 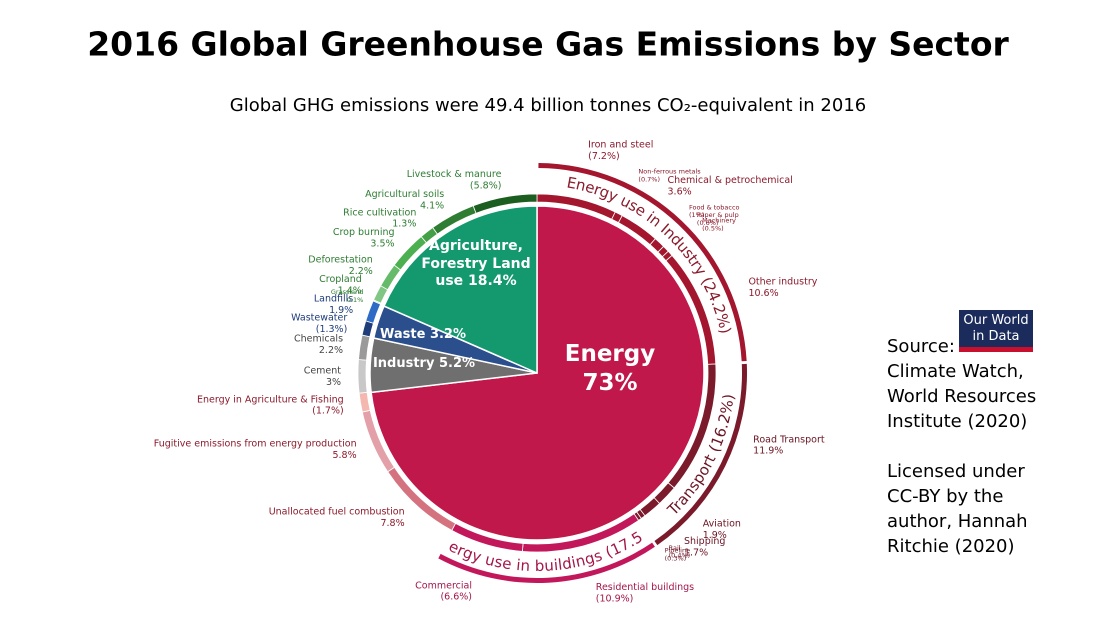 I want to click on ring-label: Agricultural soils, so click(x=404, y=194).